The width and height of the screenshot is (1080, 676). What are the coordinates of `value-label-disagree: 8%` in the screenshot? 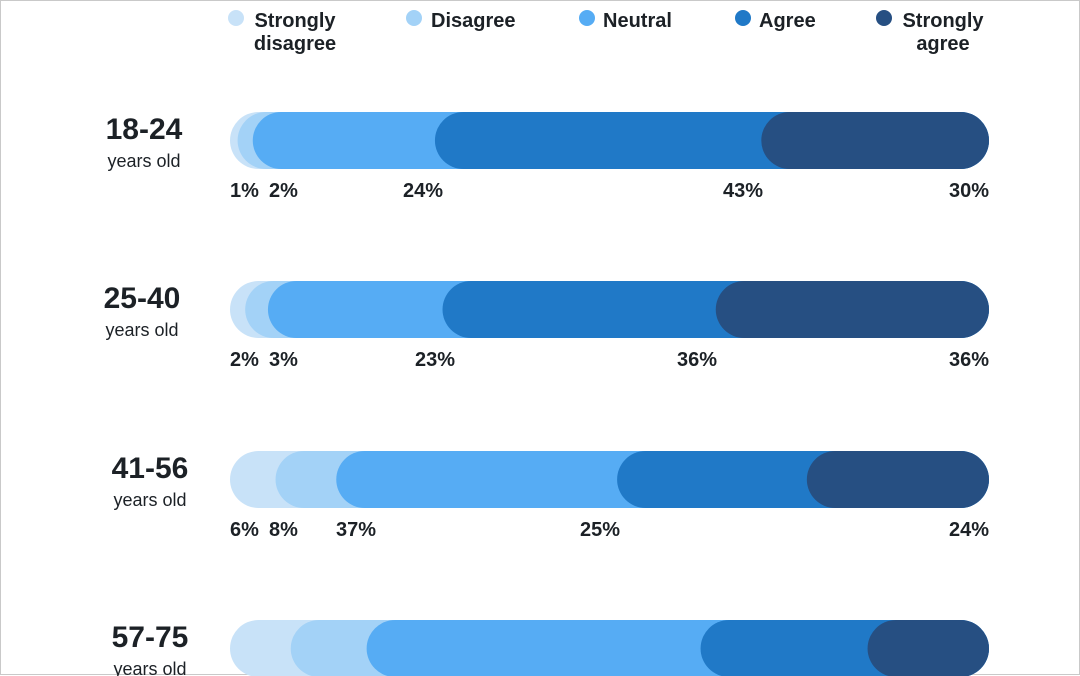 It's located at (283, 530).